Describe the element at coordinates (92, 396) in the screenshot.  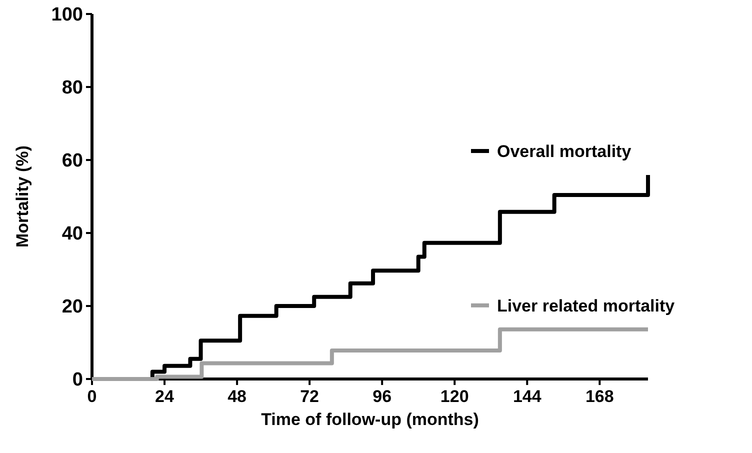
I see `x-tick-label: 0` at that location.